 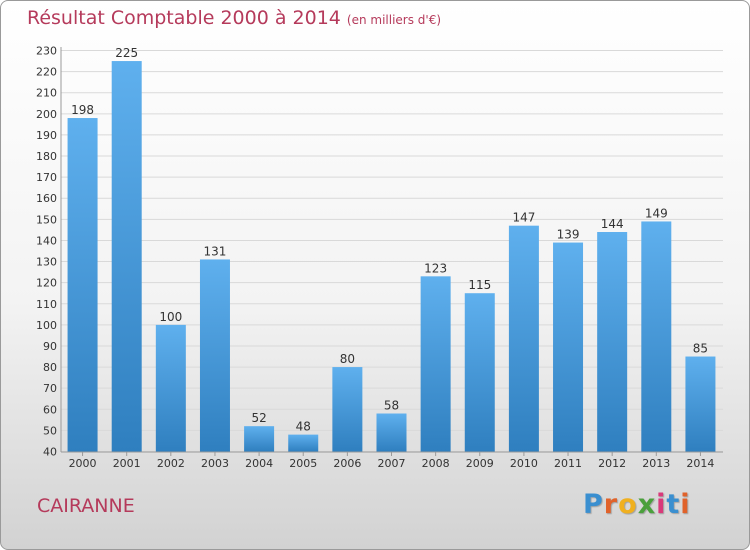 What do you see at coordinates (435, 268) in the screenshot?
I see `bar-value-label: 123` at bounding box center [435, 268].